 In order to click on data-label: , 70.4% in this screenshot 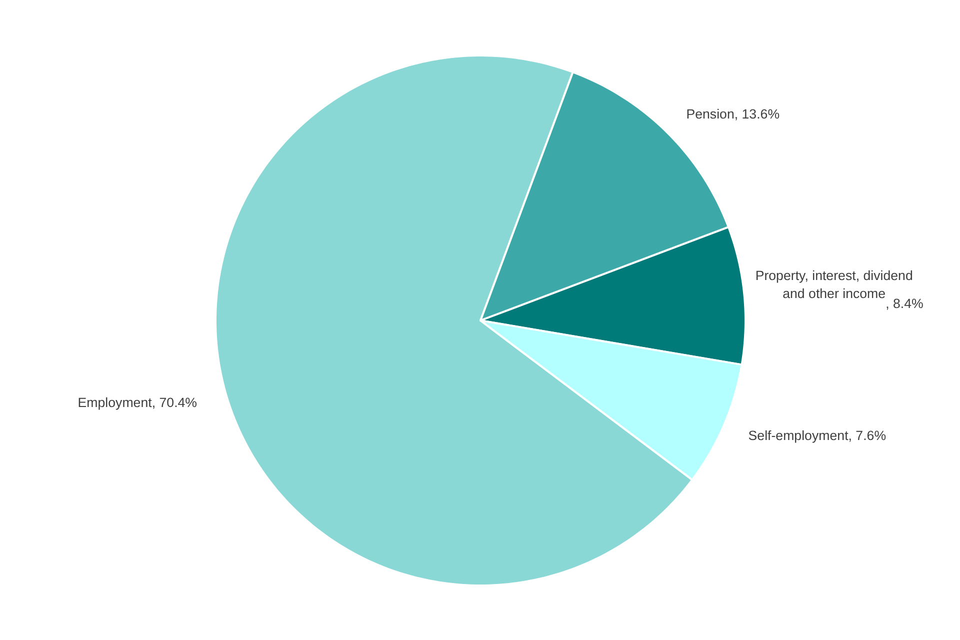, I will do `click(175, 402)`.